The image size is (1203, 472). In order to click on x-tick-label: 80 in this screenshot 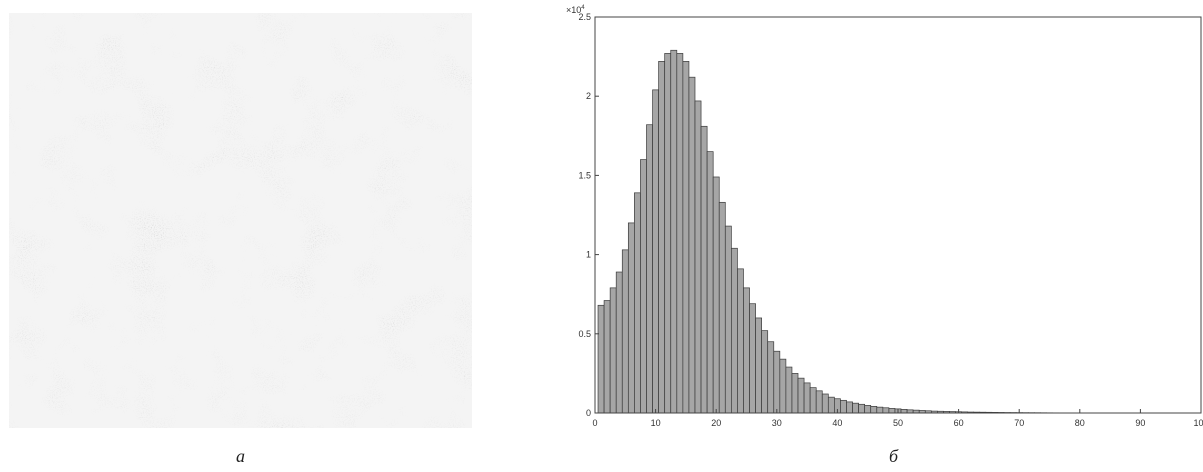, I will do `click(1080, 423)`.